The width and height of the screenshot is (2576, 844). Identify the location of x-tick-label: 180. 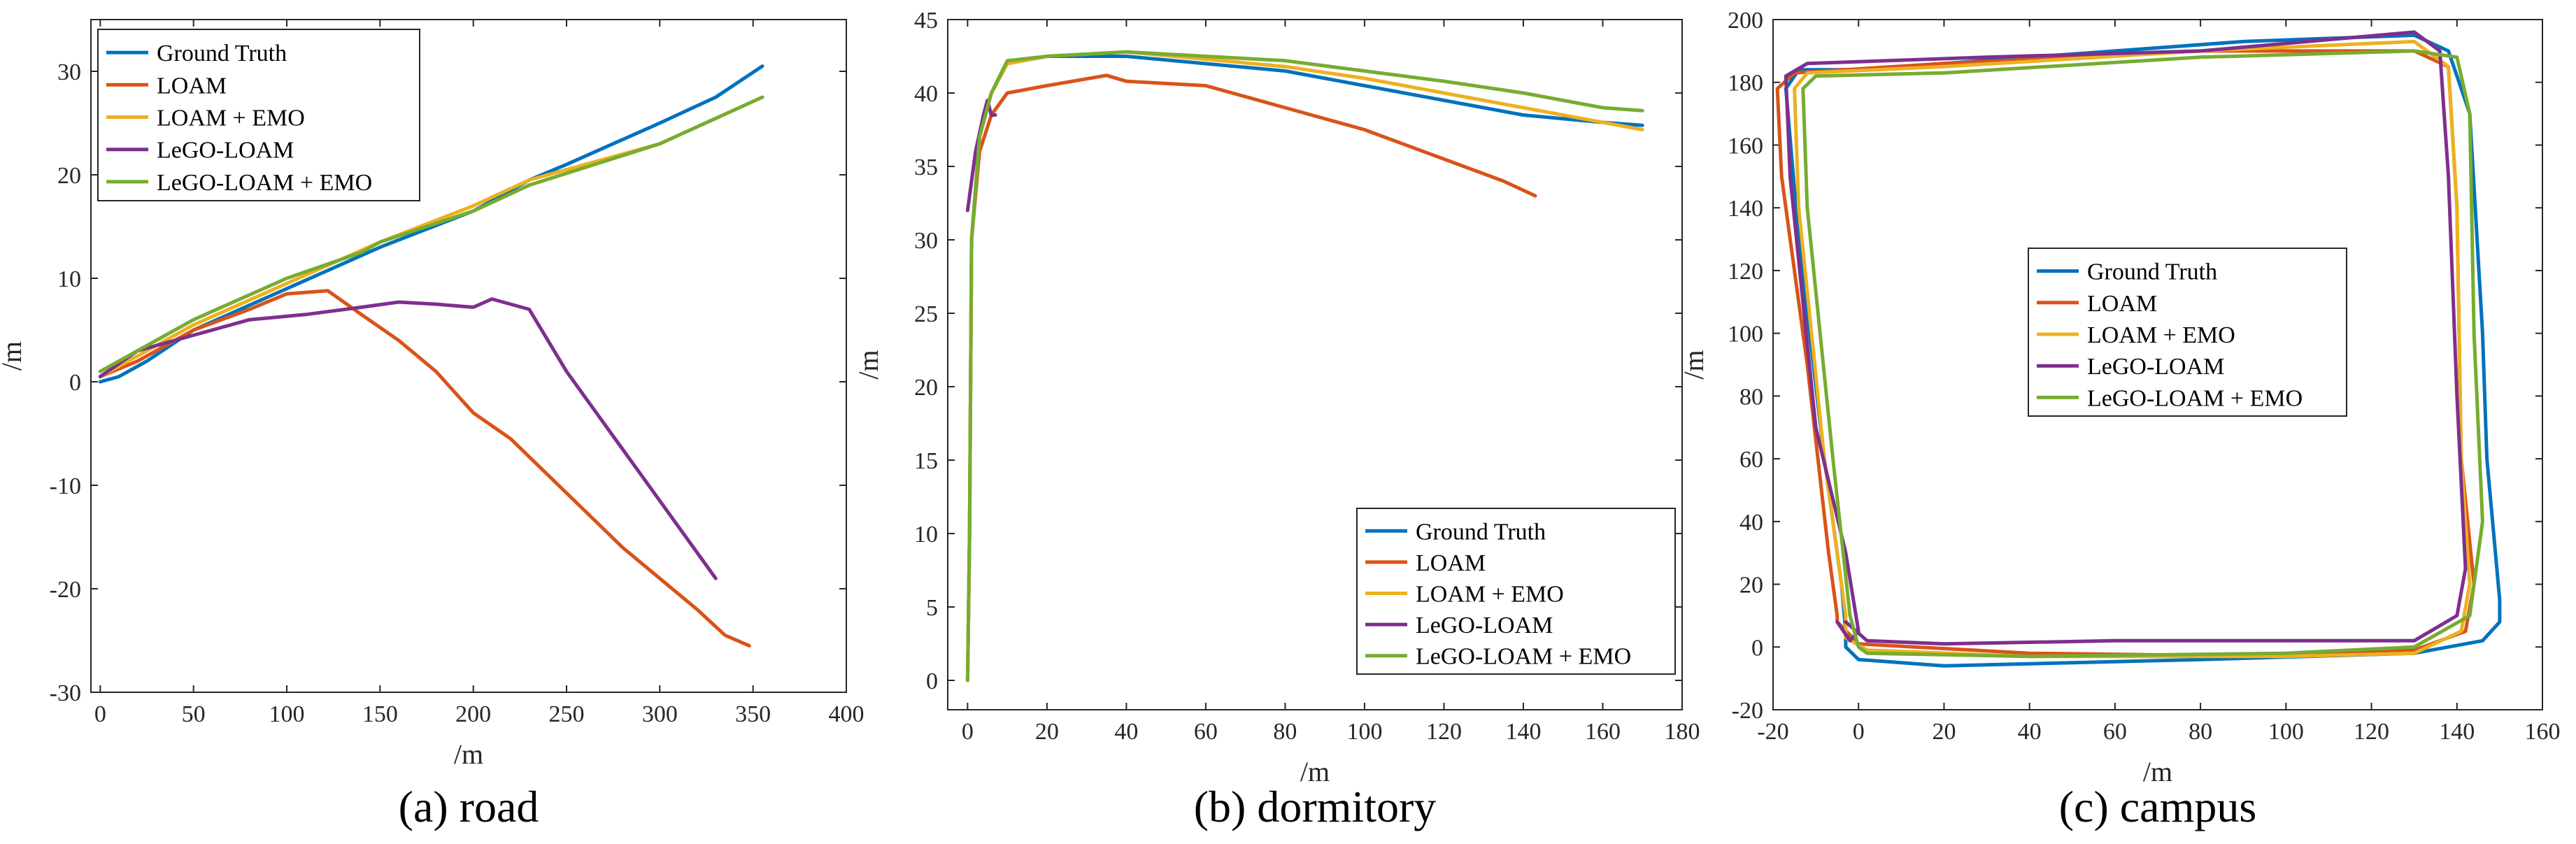
(1682, 732).